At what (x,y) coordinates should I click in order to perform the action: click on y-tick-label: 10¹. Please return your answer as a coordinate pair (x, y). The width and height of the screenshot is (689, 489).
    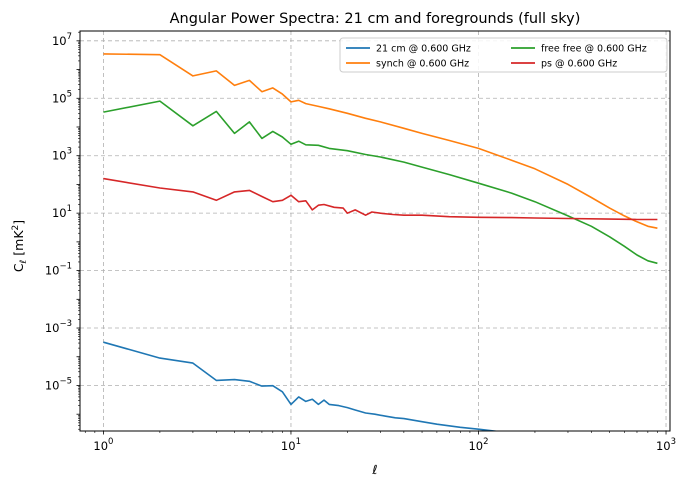
    Looking at the image, I should click on (62, 212).